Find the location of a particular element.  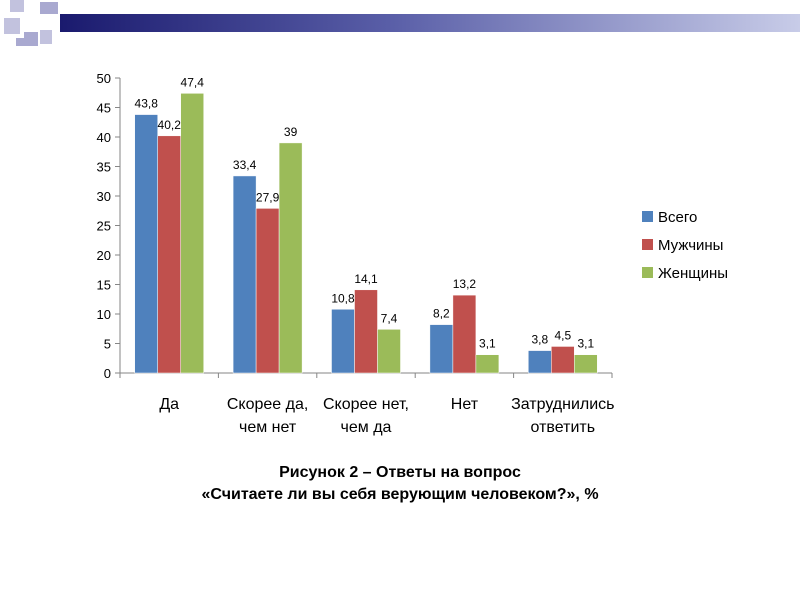

y-tick-label: 30 is located at coordinates (104, 196).